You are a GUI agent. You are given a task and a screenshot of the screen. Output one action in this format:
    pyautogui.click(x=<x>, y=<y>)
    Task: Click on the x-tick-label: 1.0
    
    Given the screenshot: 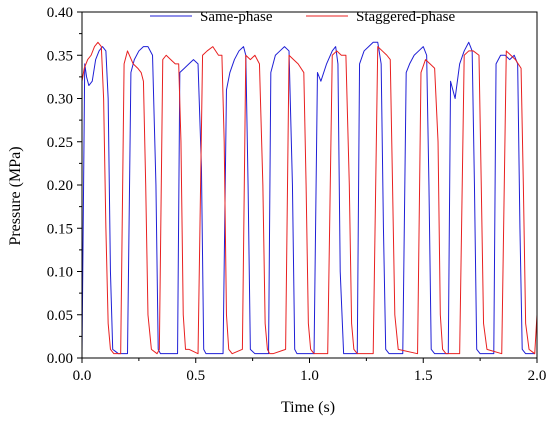 What is the action you would take?
    pyautogui.click(x=309, y=376)
    